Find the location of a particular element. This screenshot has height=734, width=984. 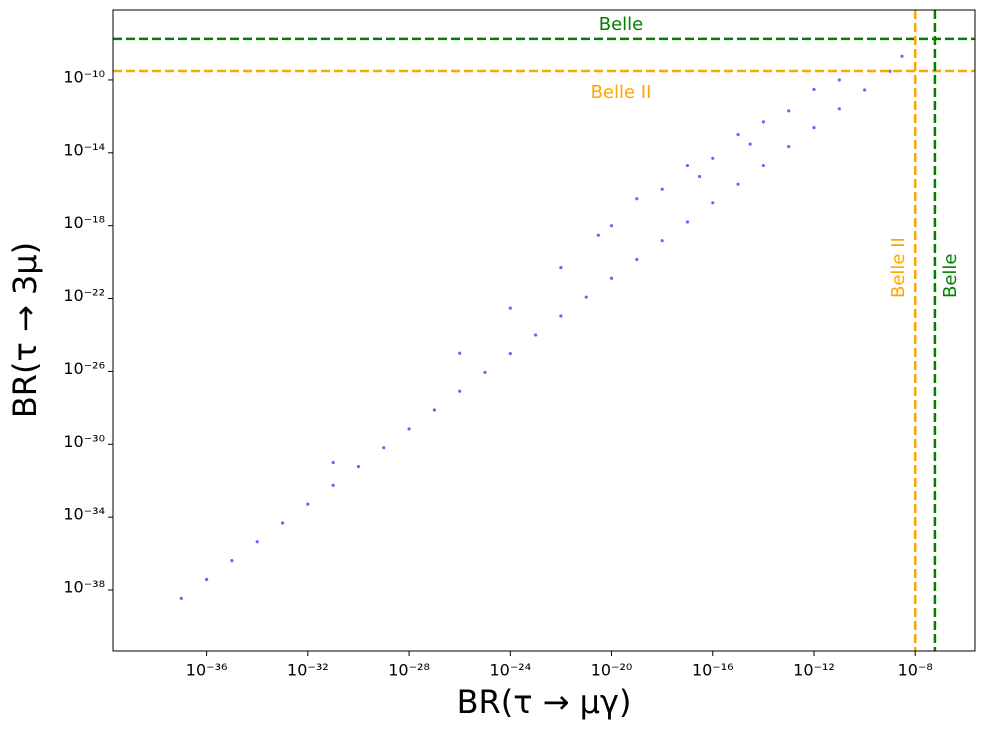

y-tick-label: 10⁻¹⁰ is located at coordinates (84, 76).